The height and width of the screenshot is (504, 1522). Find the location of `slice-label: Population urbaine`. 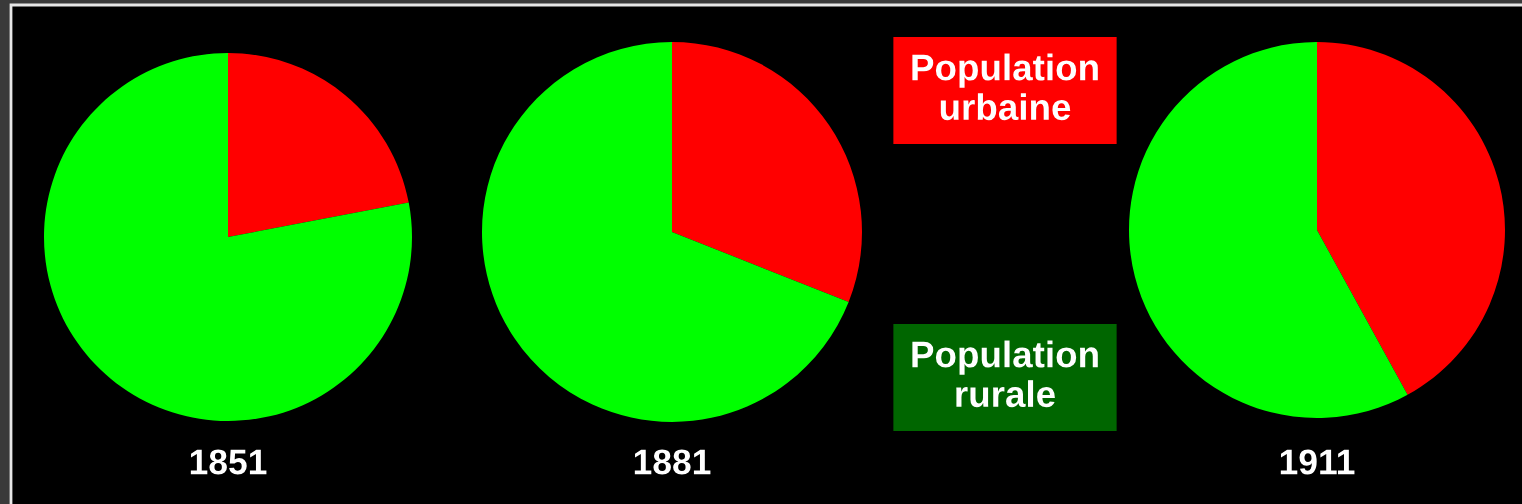

slice-label: Population urbaine is located at coordinates (1005, 87).